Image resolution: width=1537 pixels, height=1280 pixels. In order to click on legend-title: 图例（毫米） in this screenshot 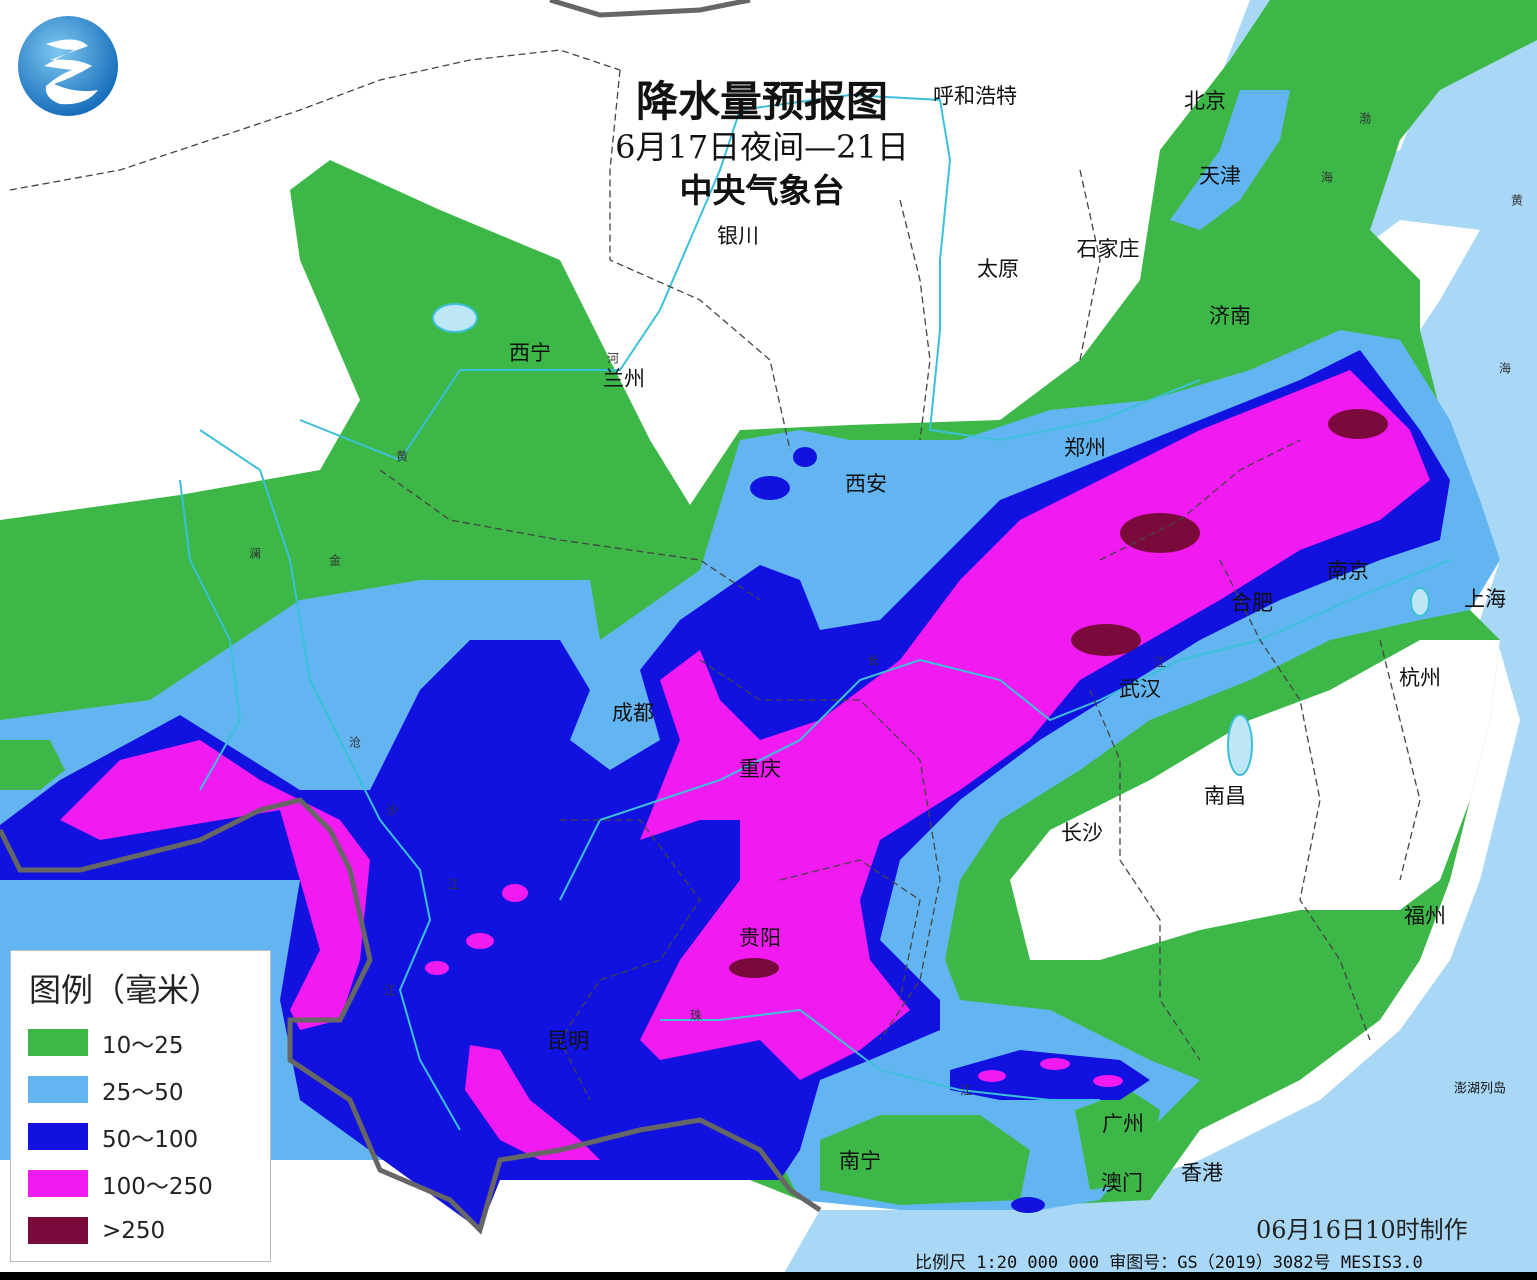, I will do `click(125, 990)`.